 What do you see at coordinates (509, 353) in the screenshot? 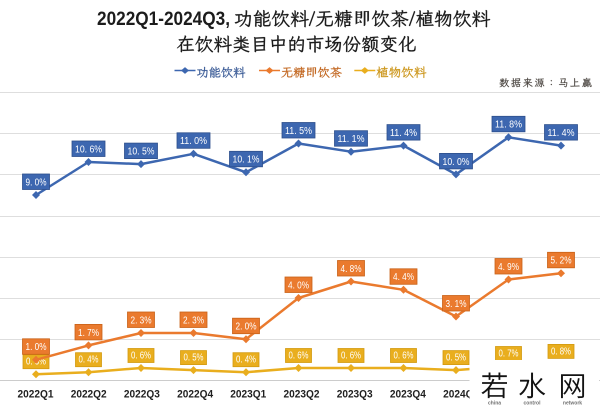
I see `svg-text: 0. 7%` at bounding box center [509, 353].